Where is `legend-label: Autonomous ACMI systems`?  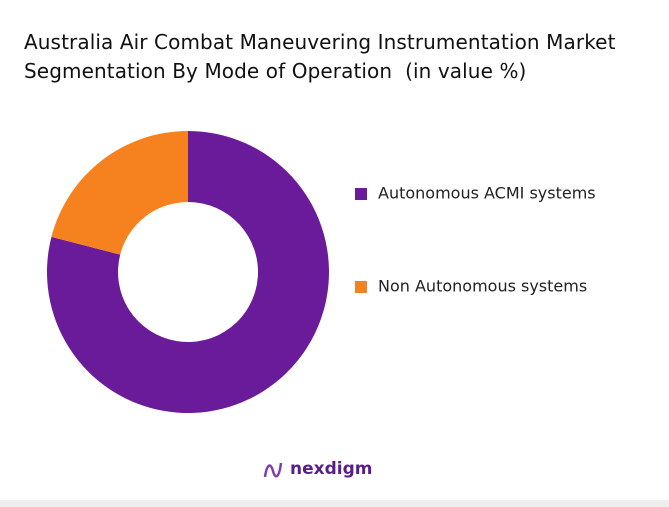 legend-label: Autonomous ACMI systems is located at coordinates (487, 193).